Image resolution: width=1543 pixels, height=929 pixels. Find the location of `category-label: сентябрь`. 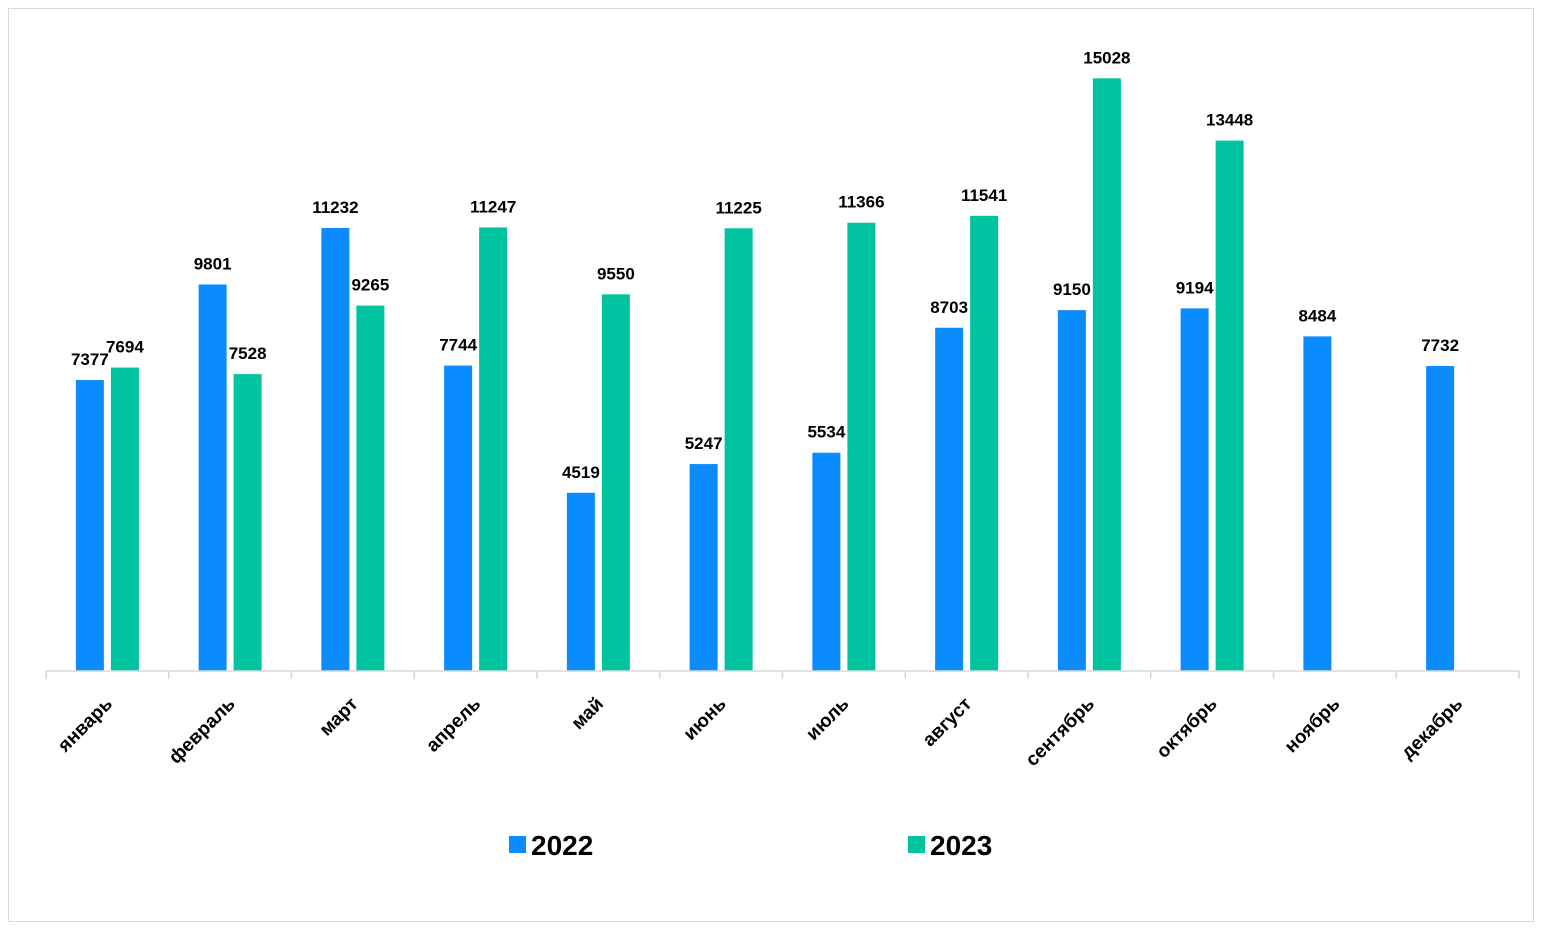

category-label: сентябрь is located at coordinates (1060, 732).